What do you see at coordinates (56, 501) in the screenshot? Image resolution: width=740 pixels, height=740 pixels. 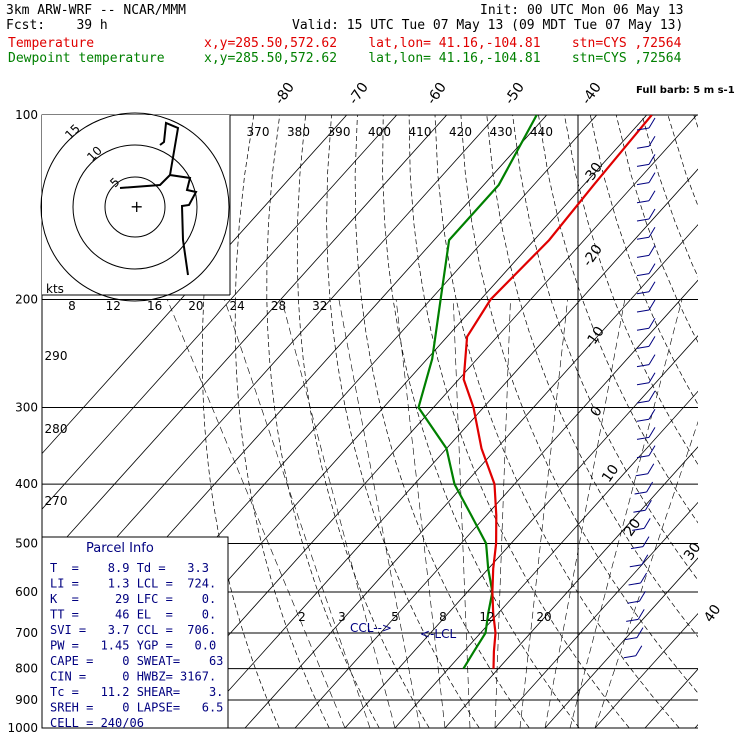 I see `theta-label: 270` at bounding box center [56, 501].